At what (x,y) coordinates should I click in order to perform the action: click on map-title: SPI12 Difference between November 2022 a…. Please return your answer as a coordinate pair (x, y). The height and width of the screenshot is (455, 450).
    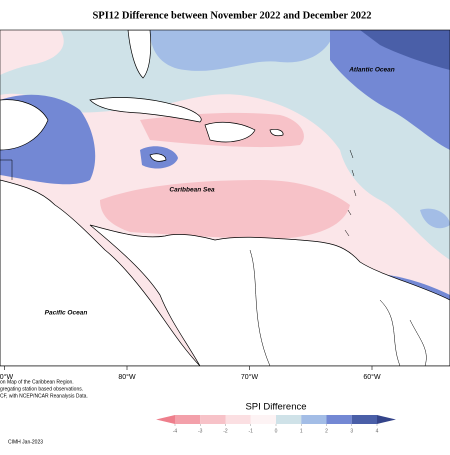
    Looking at the image, I should click on (231, 15).